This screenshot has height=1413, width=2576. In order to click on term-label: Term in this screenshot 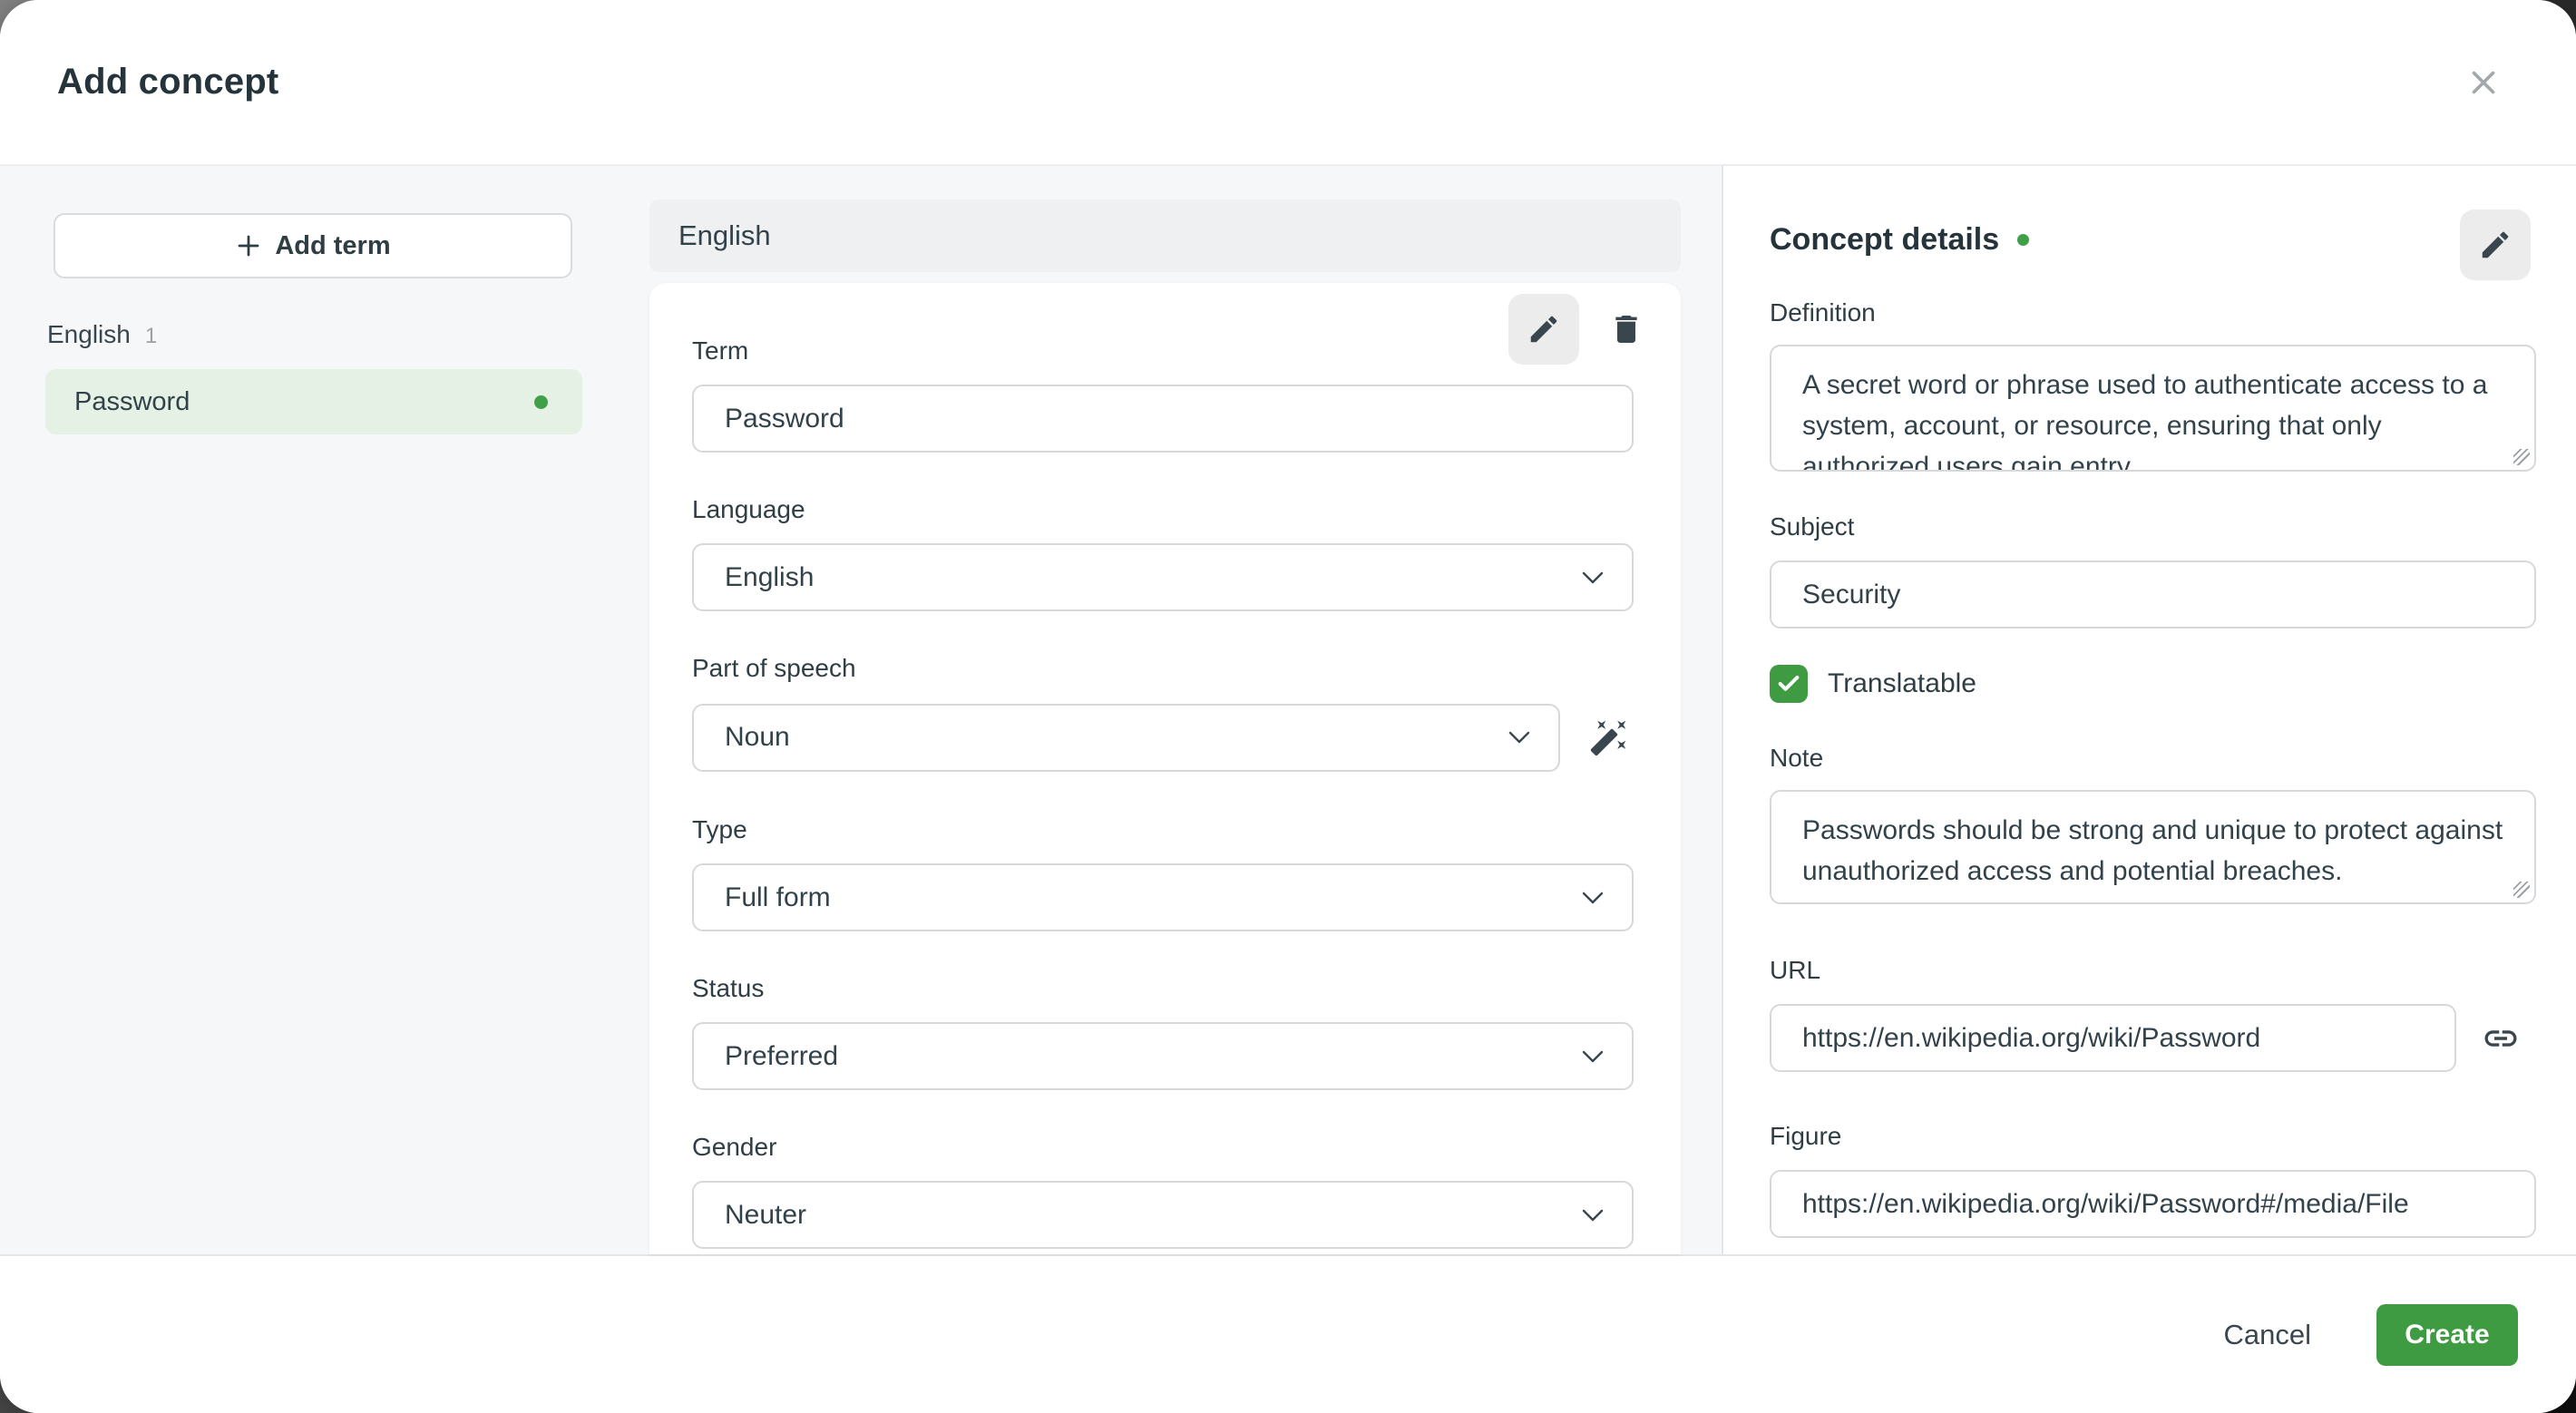, I will do `click(720, 350)`.